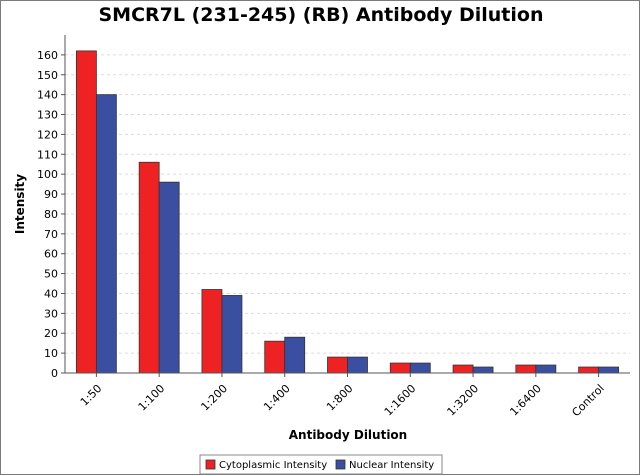 The height and width of the screenshot is (476, 640). I want to click on y-axis-ticks: 0 10 20 30 40 50 60 70 80 90 100 110 120 130 140 150 160, so click(51, 214).